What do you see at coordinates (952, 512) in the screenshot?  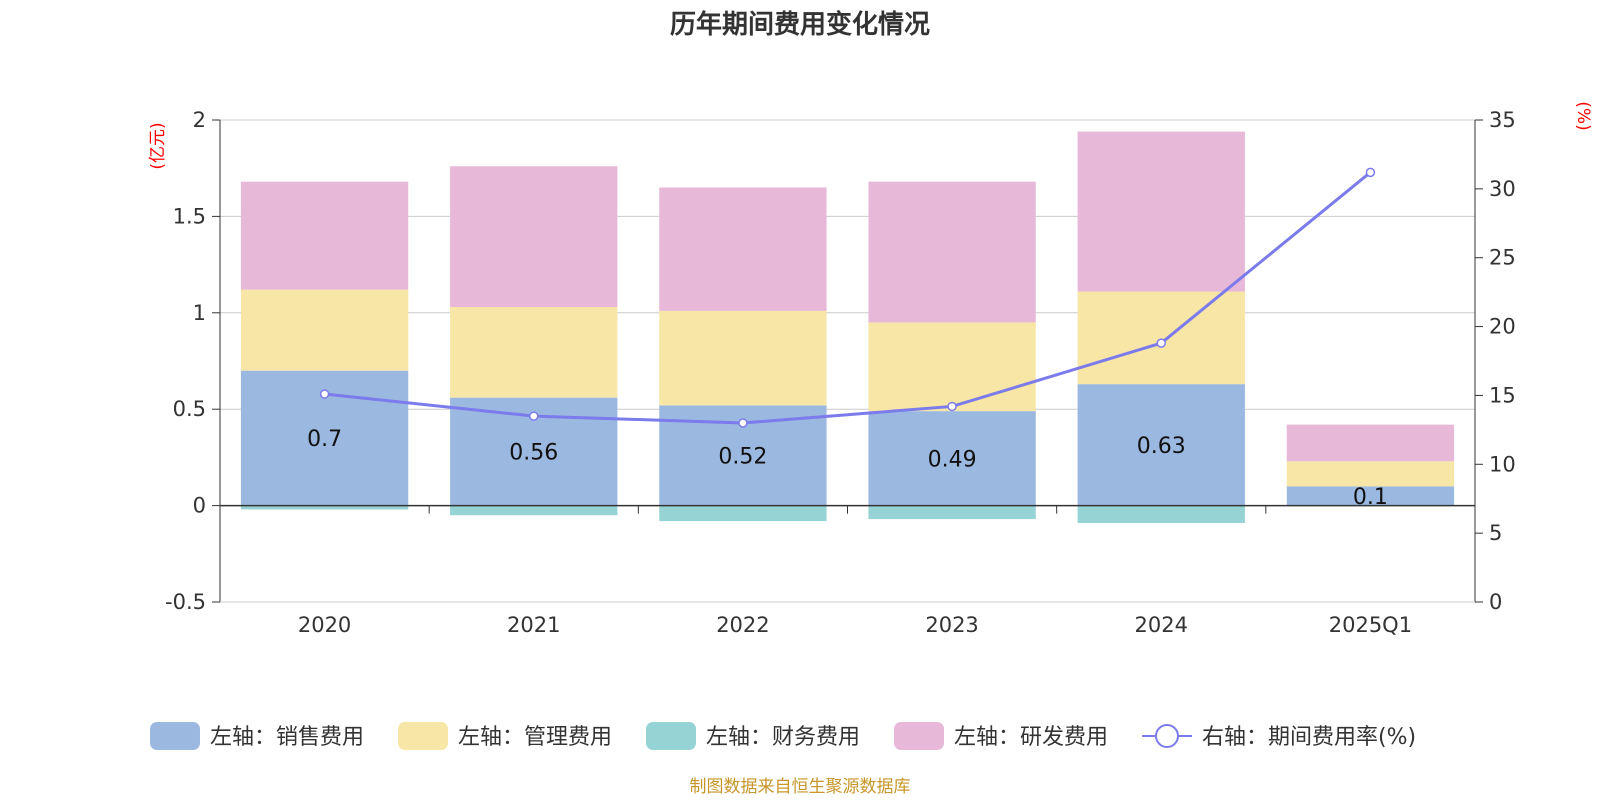 I see `bar-2023-s2` at bounding box center [952, 512].